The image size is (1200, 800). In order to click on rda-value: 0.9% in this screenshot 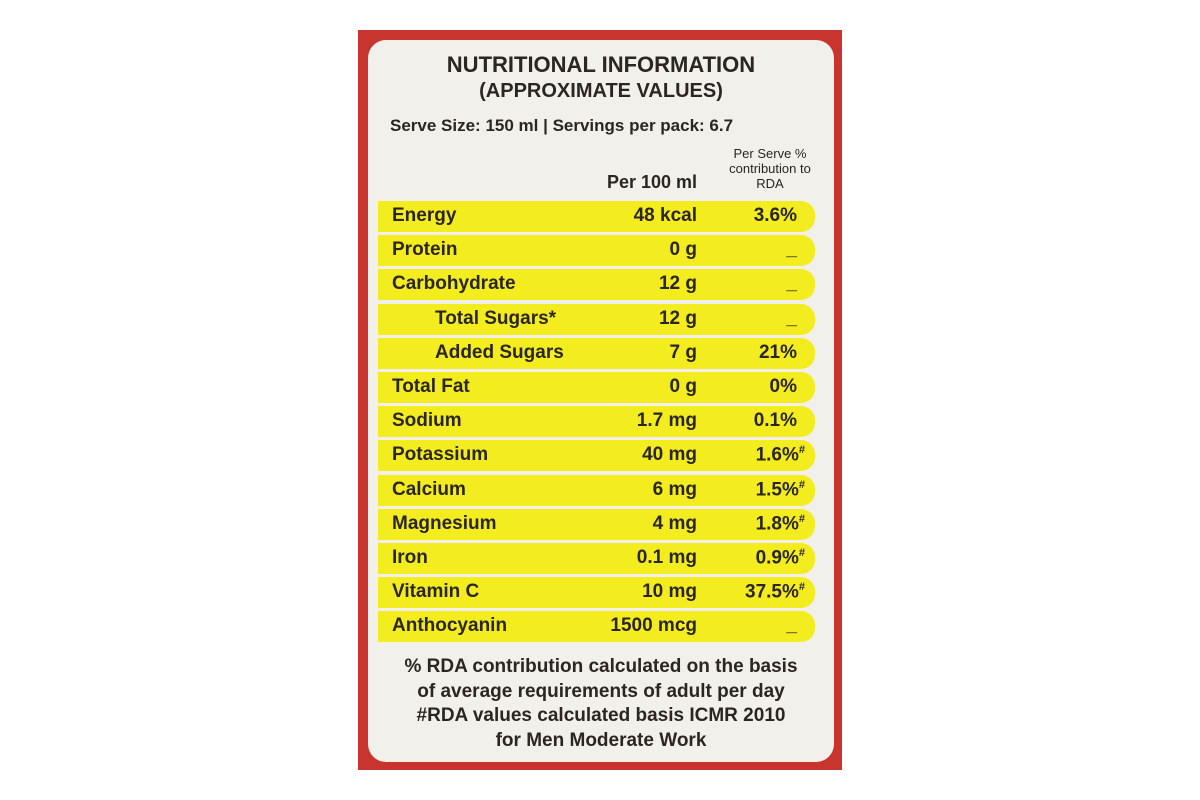, I will do `click(777, 558)`.